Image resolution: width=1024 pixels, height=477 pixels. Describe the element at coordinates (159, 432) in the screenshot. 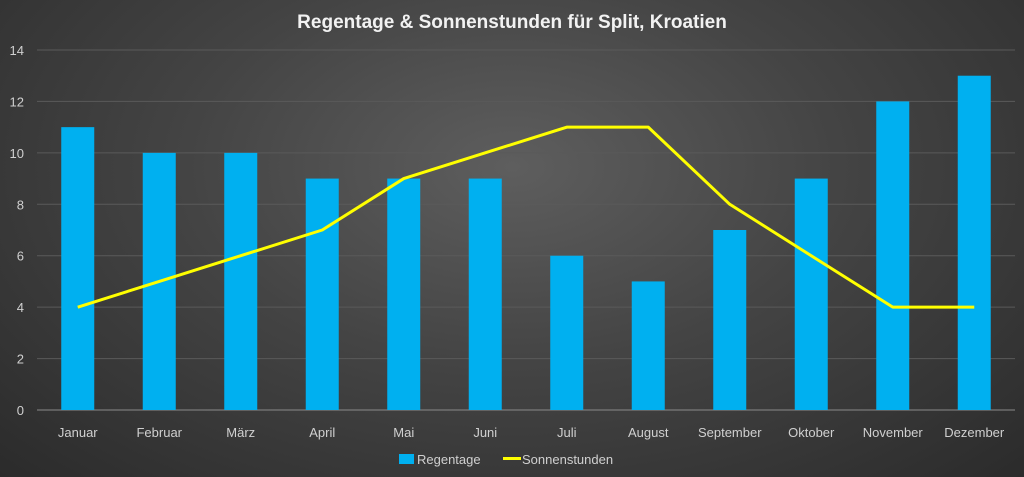

I see `x-tick-label: Februar` at that location.